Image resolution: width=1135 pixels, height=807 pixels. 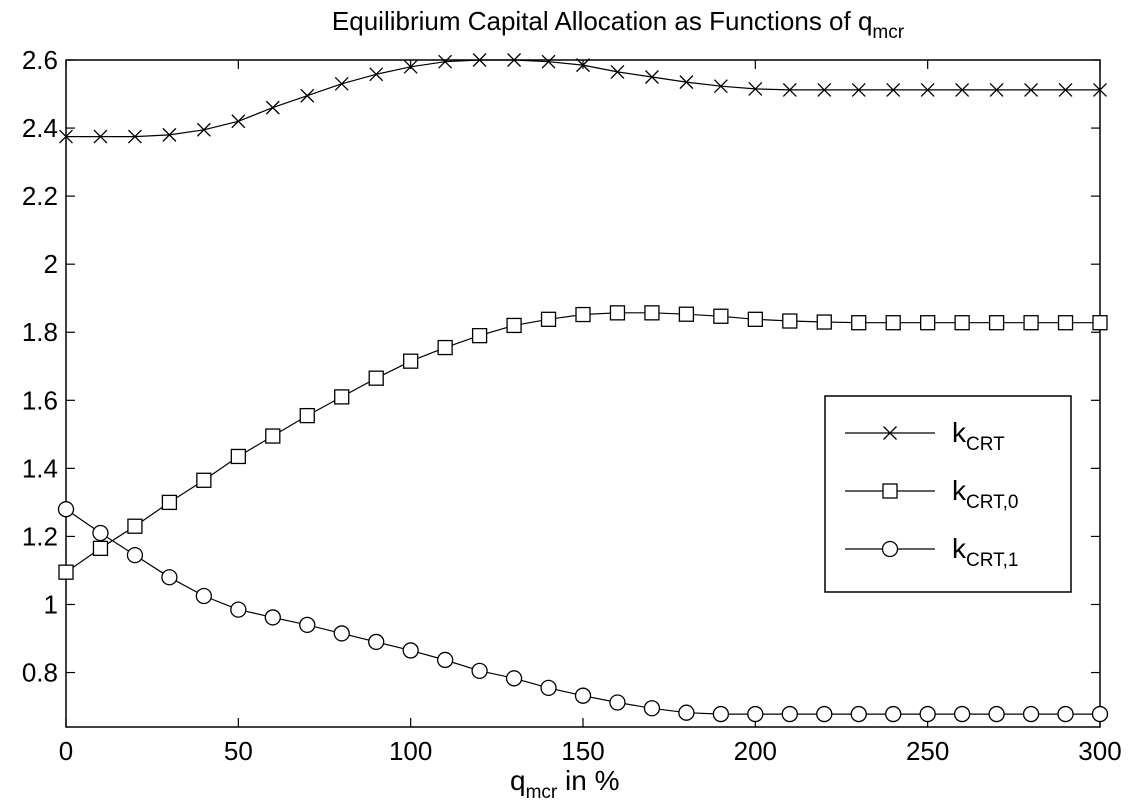 I want to click on legend-label-k-crt: kCRT, so click(x=978, y=436).